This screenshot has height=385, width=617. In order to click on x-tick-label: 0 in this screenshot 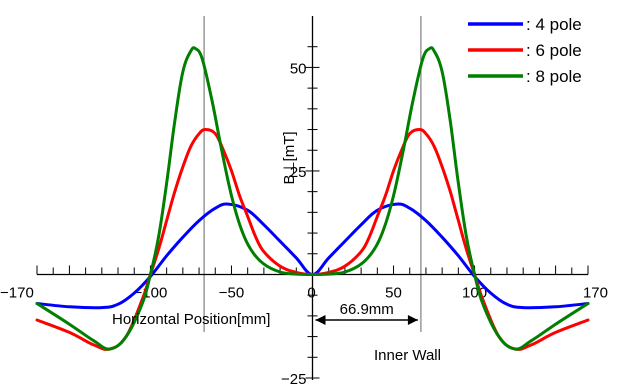, I will do `click(311, 292)`.